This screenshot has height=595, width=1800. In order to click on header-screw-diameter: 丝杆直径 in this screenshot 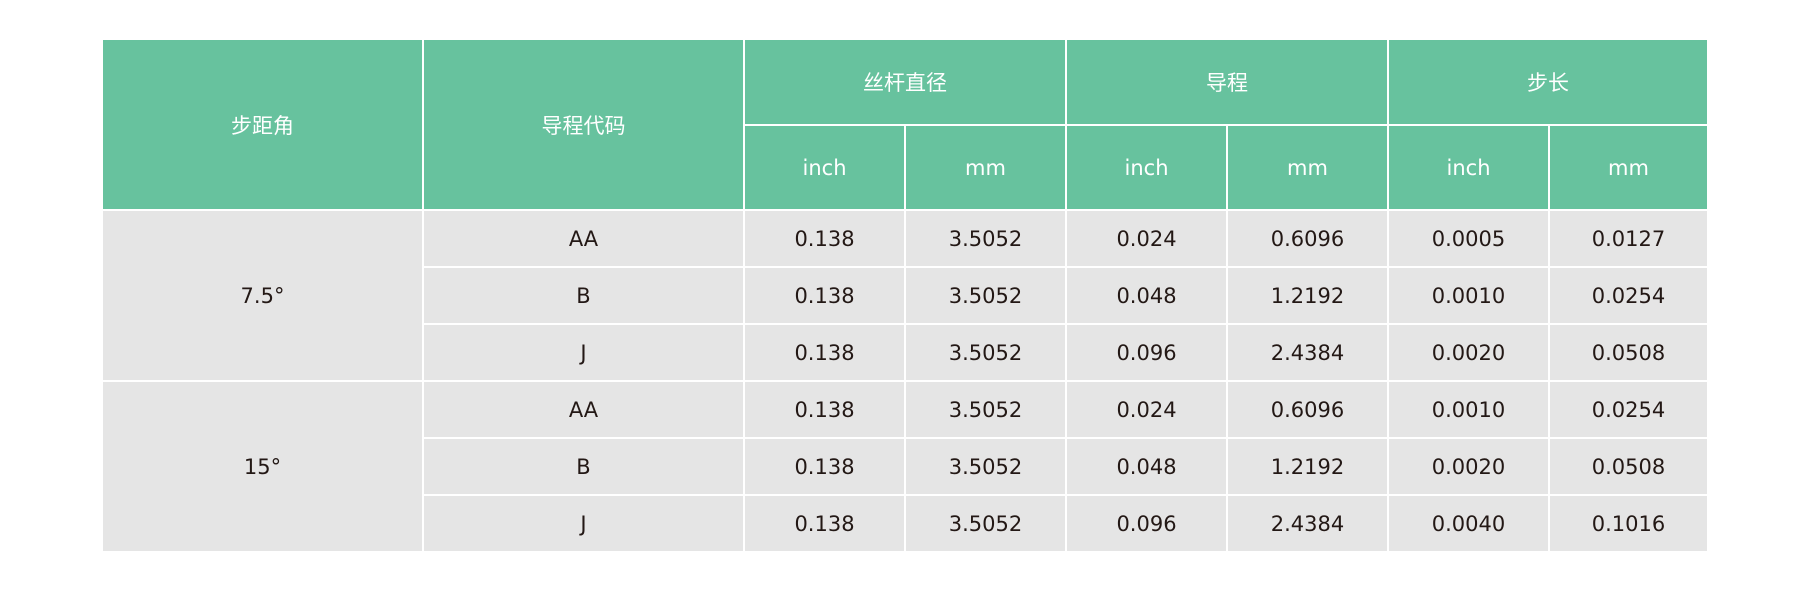, I will do `click(905, 82)`.